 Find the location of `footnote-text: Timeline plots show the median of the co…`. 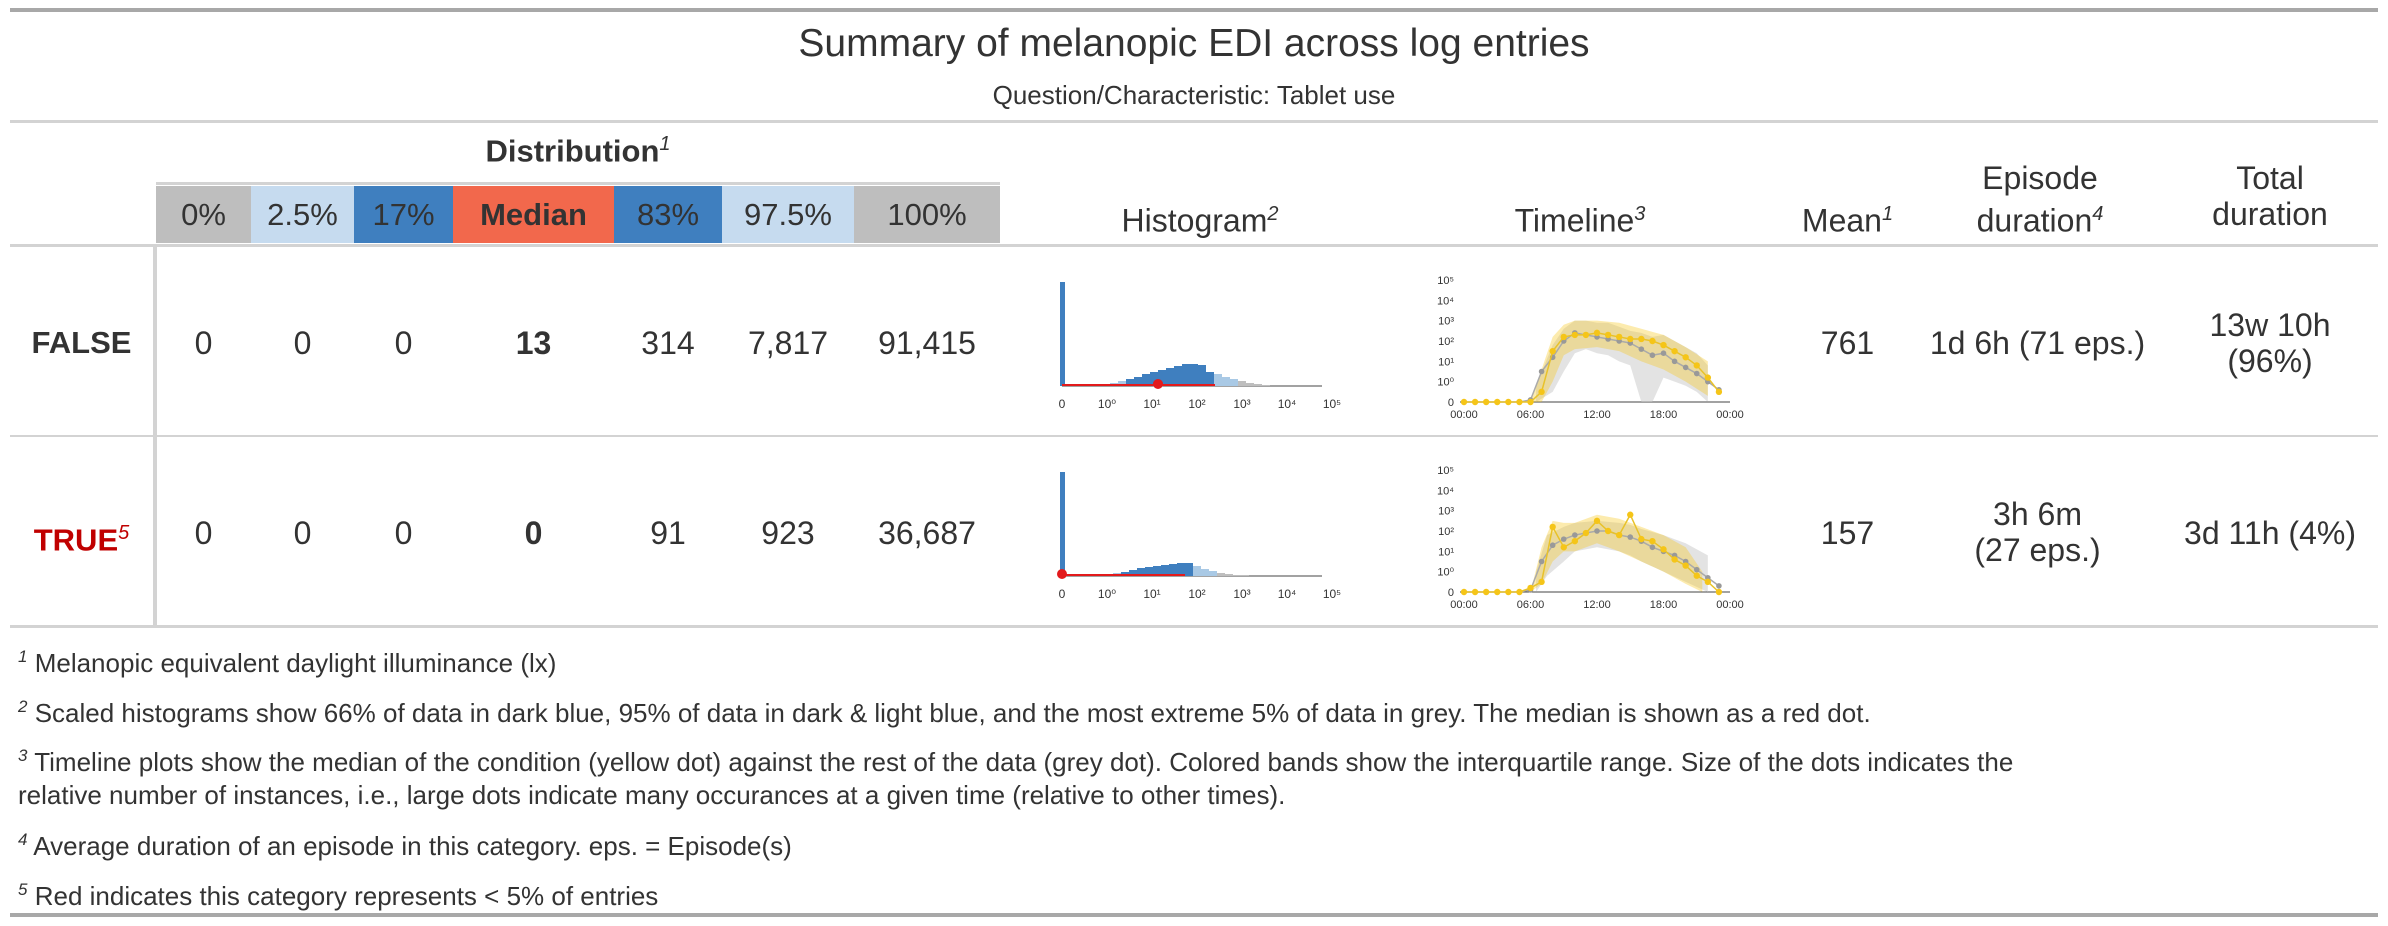

footnote-text: Timeline plots show the median of the co… is located at coordinates (1024, 762).